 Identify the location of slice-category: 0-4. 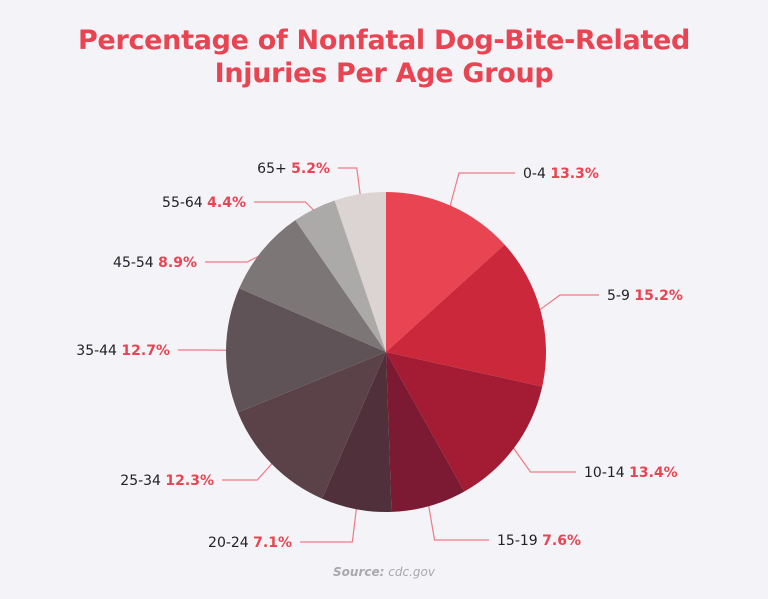
(536, 174).